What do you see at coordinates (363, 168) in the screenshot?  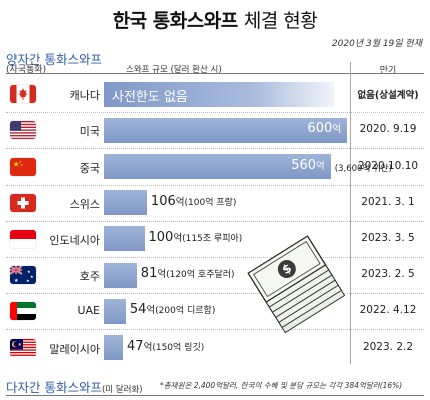 I see `local-currency-note: (3,600억 위안)` at bounding box center [363, 168].